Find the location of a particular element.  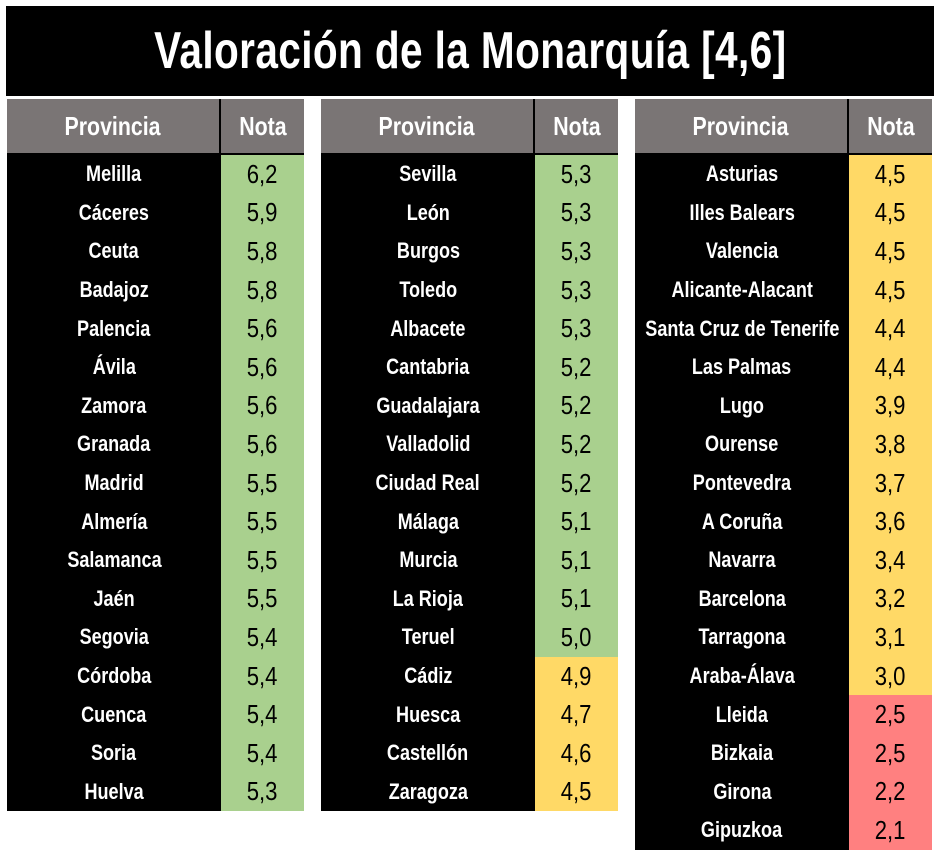

province-name: Cáceres is located at coordinates (114, 212).